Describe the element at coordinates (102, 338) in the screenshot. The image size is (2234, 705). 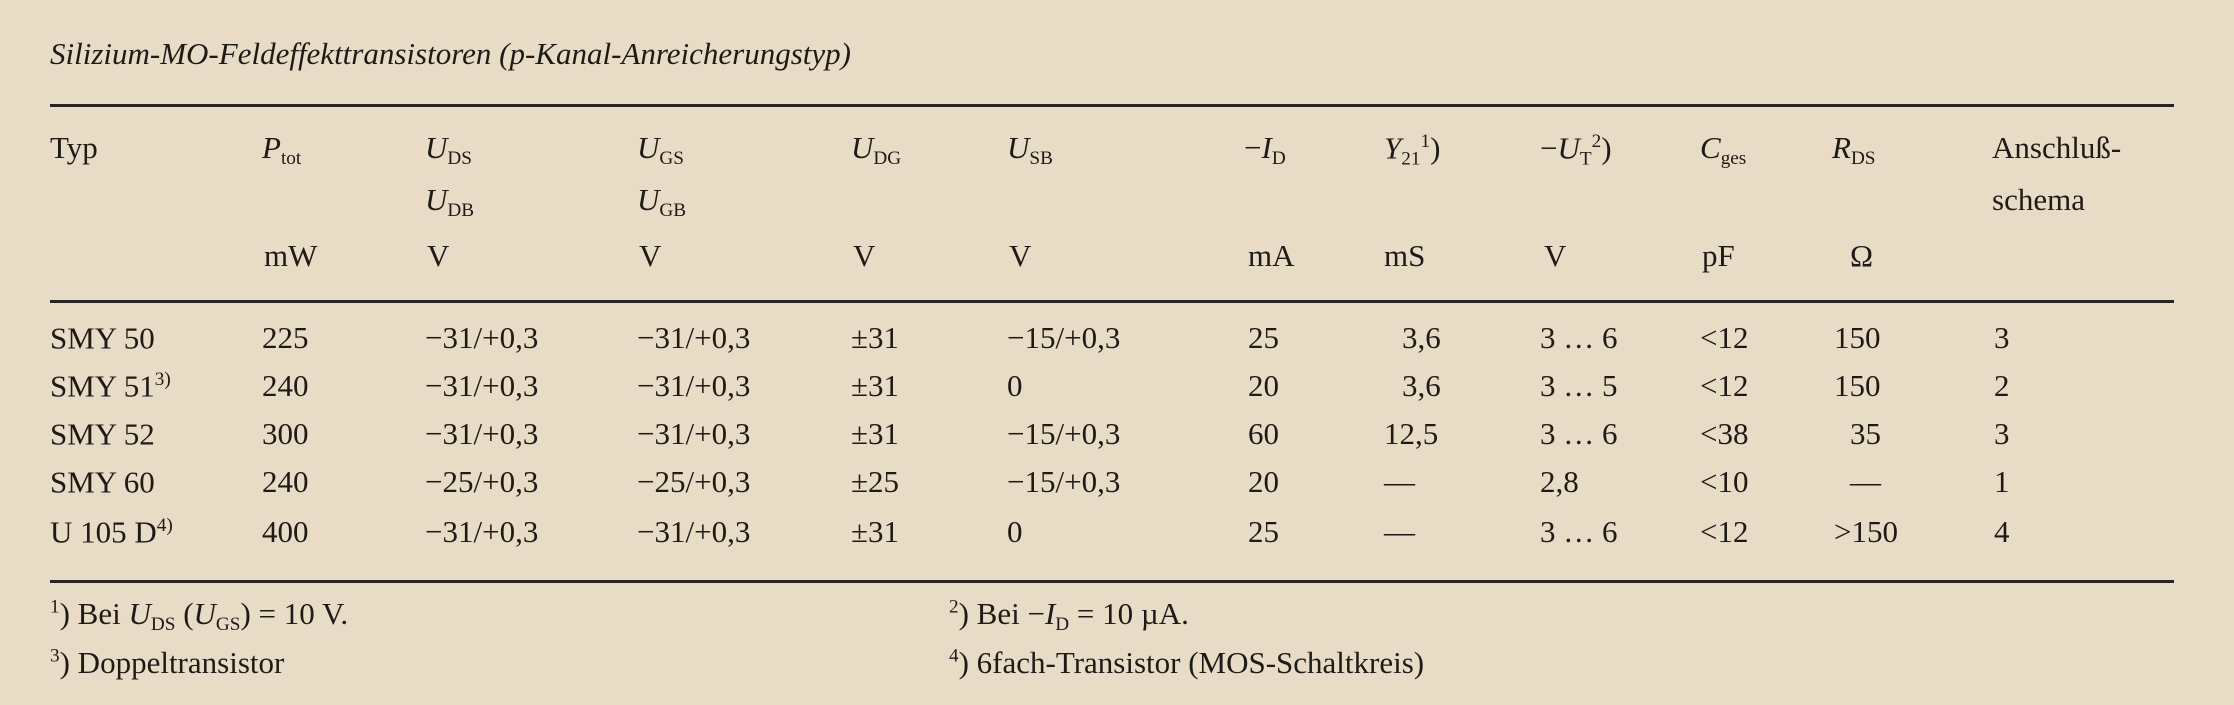
I see `cell-typ: SMY 50` at that location.